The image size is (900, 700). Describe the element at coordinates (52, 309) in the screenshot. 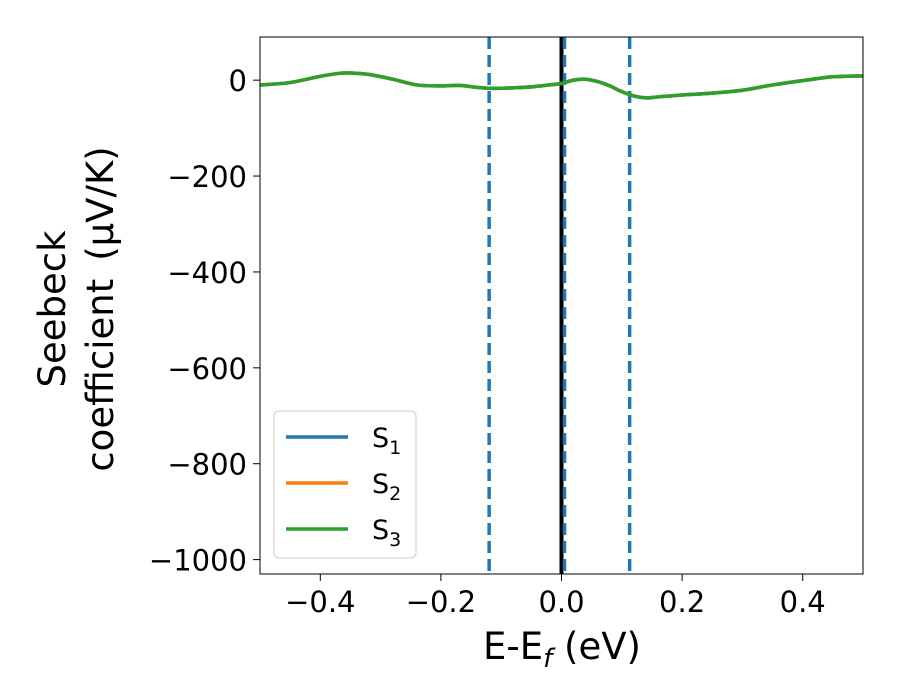

I see `y-axis-label: Seebeck` at that location.